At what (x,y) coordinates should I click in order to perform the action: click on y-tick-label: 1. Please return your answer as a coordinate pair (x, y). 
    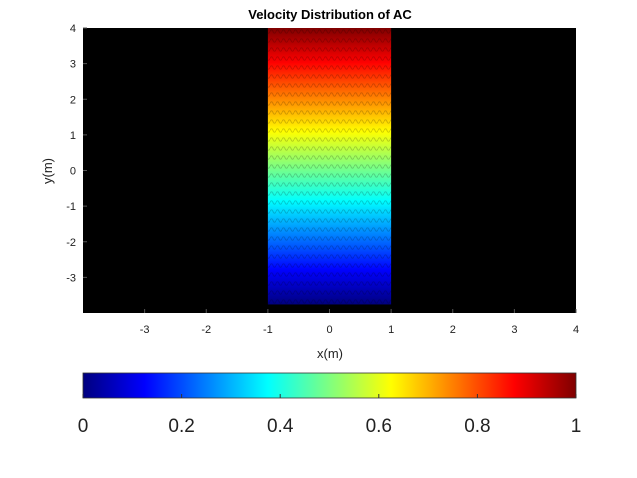
    Looking at the image, I should click on (73, 136).